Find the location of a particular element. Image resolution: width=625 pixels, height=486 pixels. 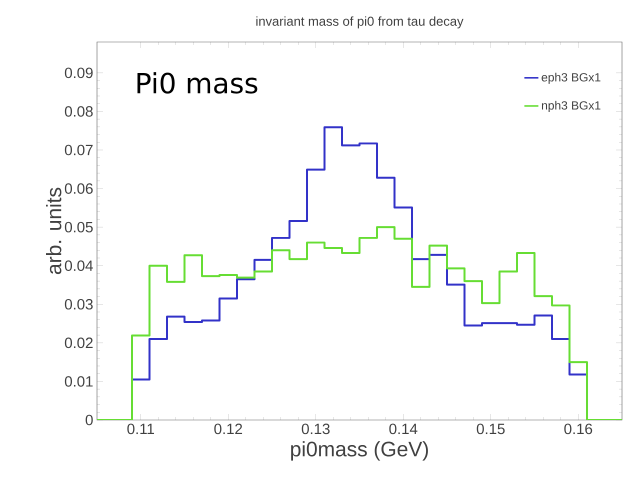

y-tick-label: 0.03 is located at coordinates (78, 304).